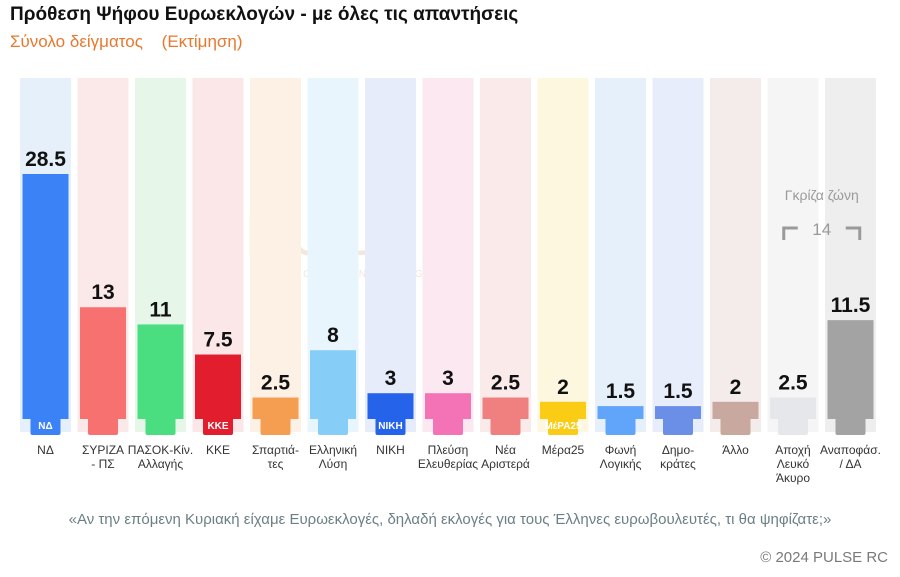  I want to click on category-tick-label: Λευκό, so click(793, 464).